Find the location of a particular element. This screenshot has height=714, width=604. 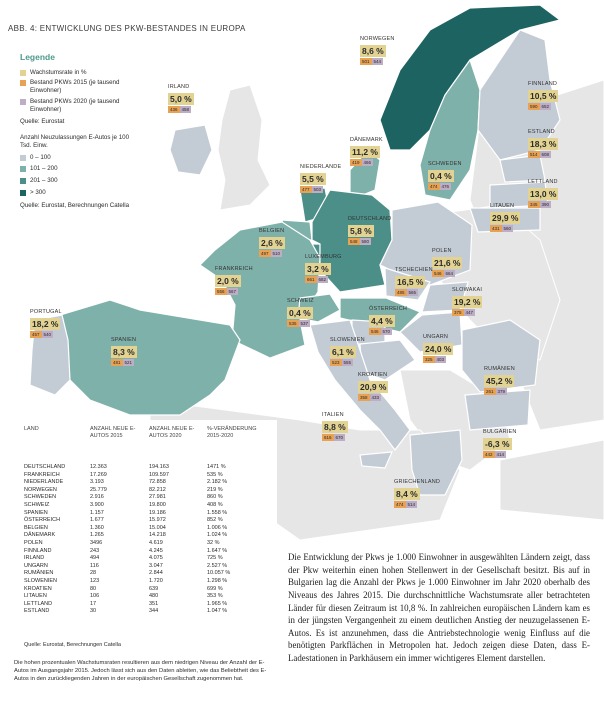

legend-item-label: Bestand PKWs 2015 (je tausend Einwohner) is located at coordinates (75, 87).